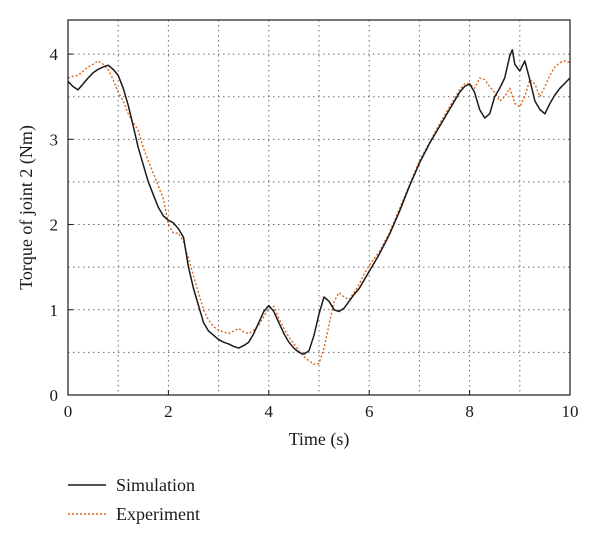 The image size is (600, 545). I want to click on x-axis-ticks: 0 2 4 6 8 10, so click(321, 405).